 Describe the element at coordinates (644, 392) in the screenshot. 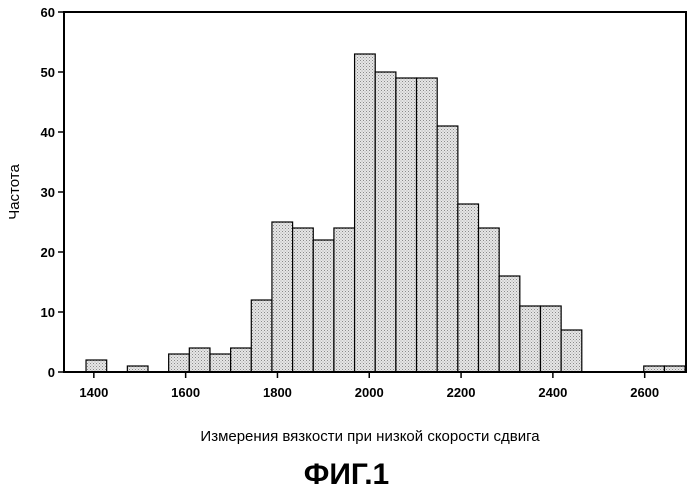

I see `x-tick-label: 2600` at that location.